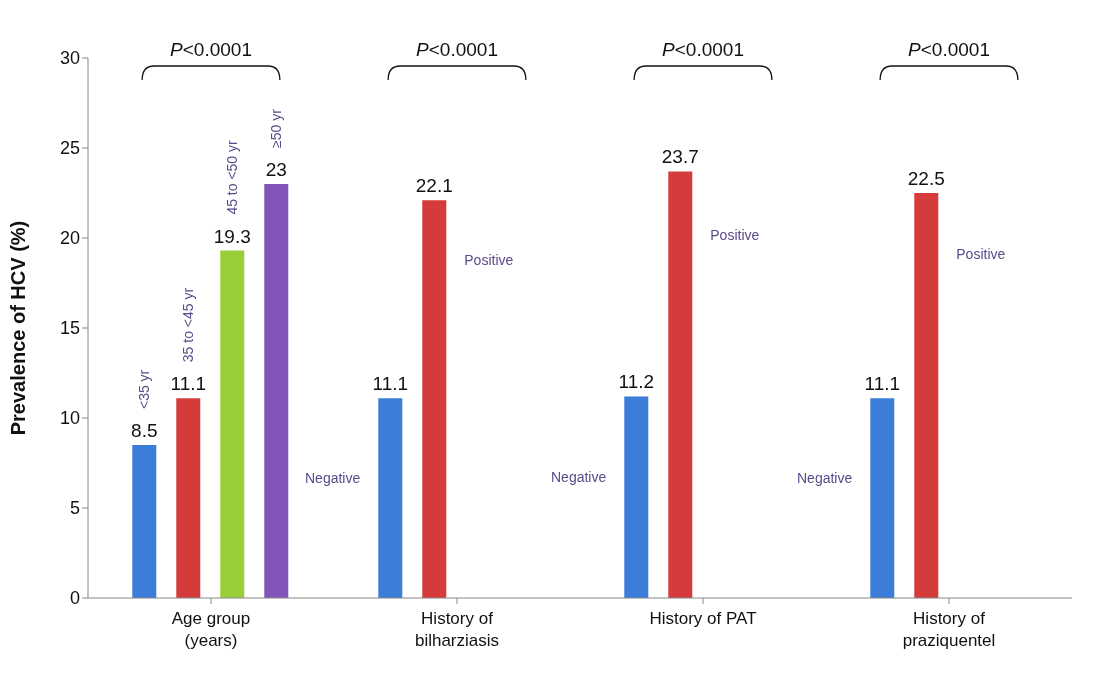 The image size is (1100, 679). What do you see at coordinates (680, 157) in the screenshot?
I see `data-label: 23.7` at bounding box center [680, 157].